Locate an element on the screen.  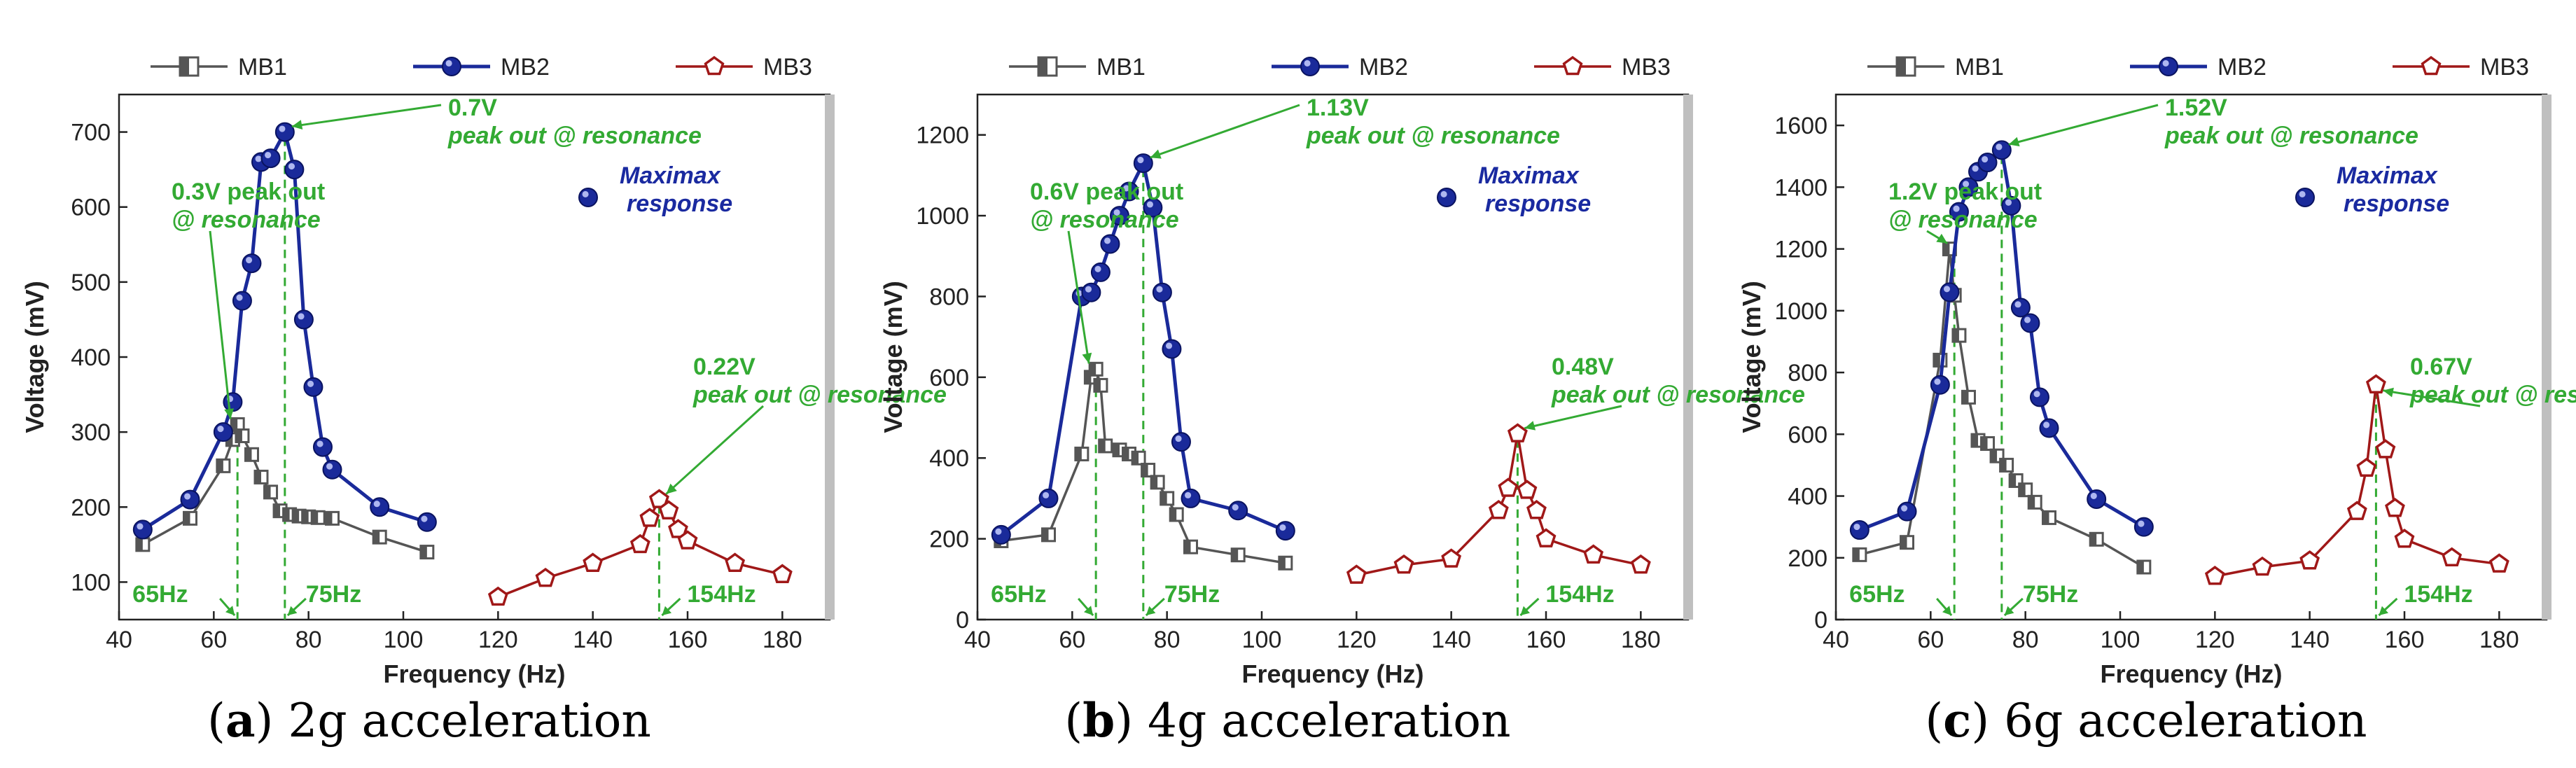
y-tick-label: 1200 is located at coordinates (1800, 250).